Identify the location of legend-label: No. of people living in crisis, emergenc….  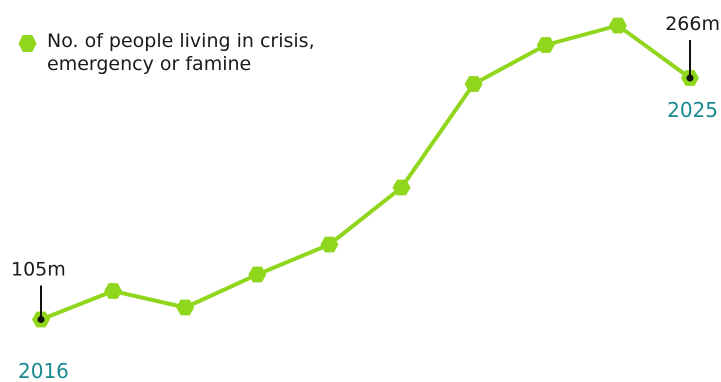
(181, 52).